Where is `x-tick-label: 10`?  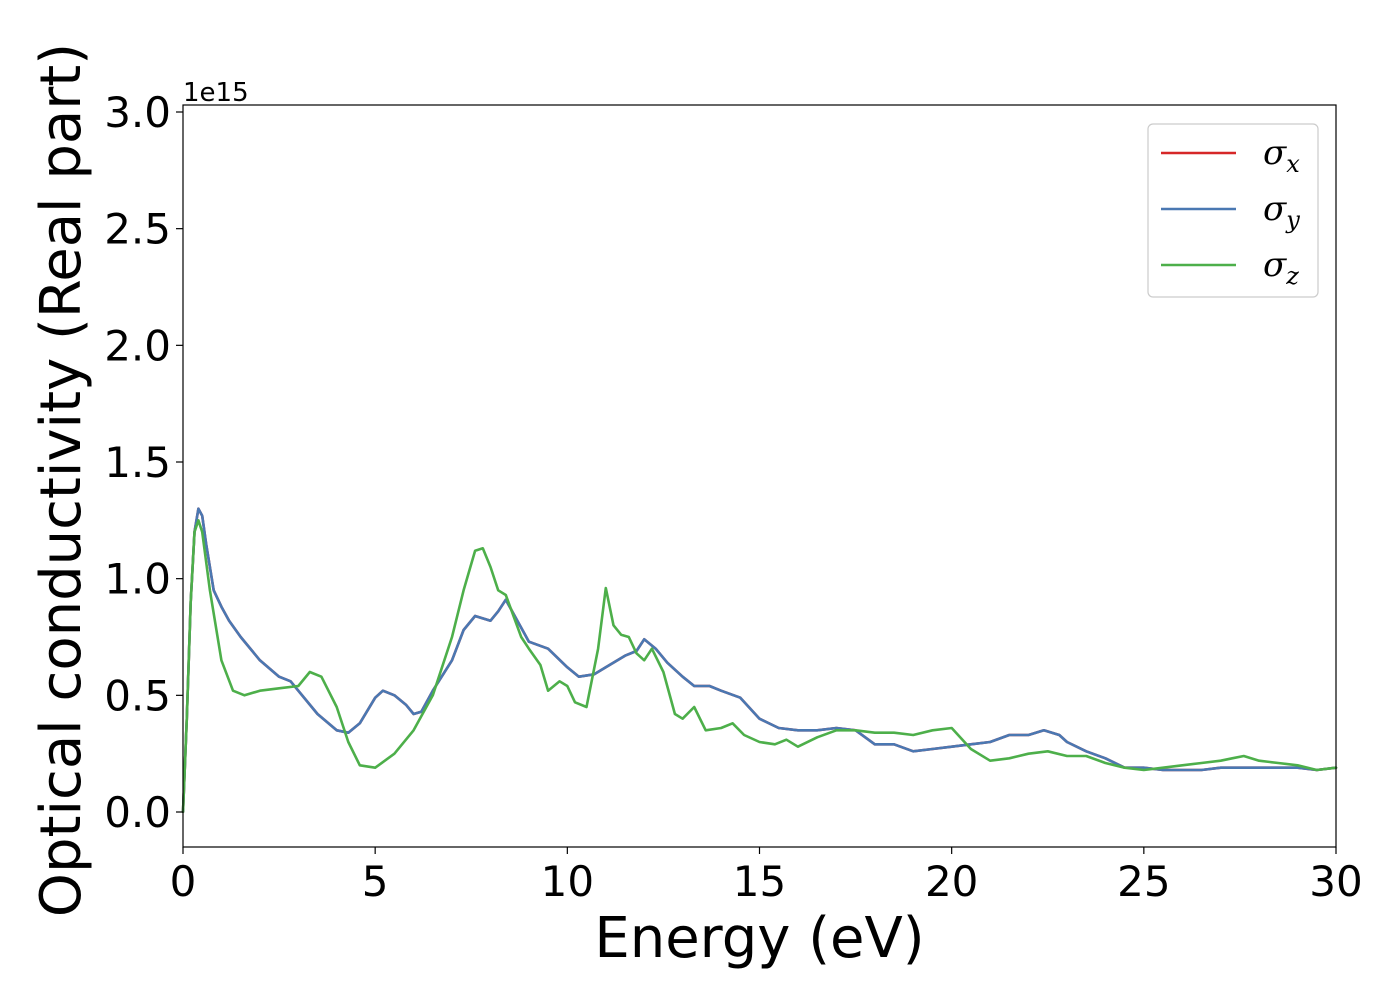 x-tick-label: 10 is located at coordinates (567, 881).